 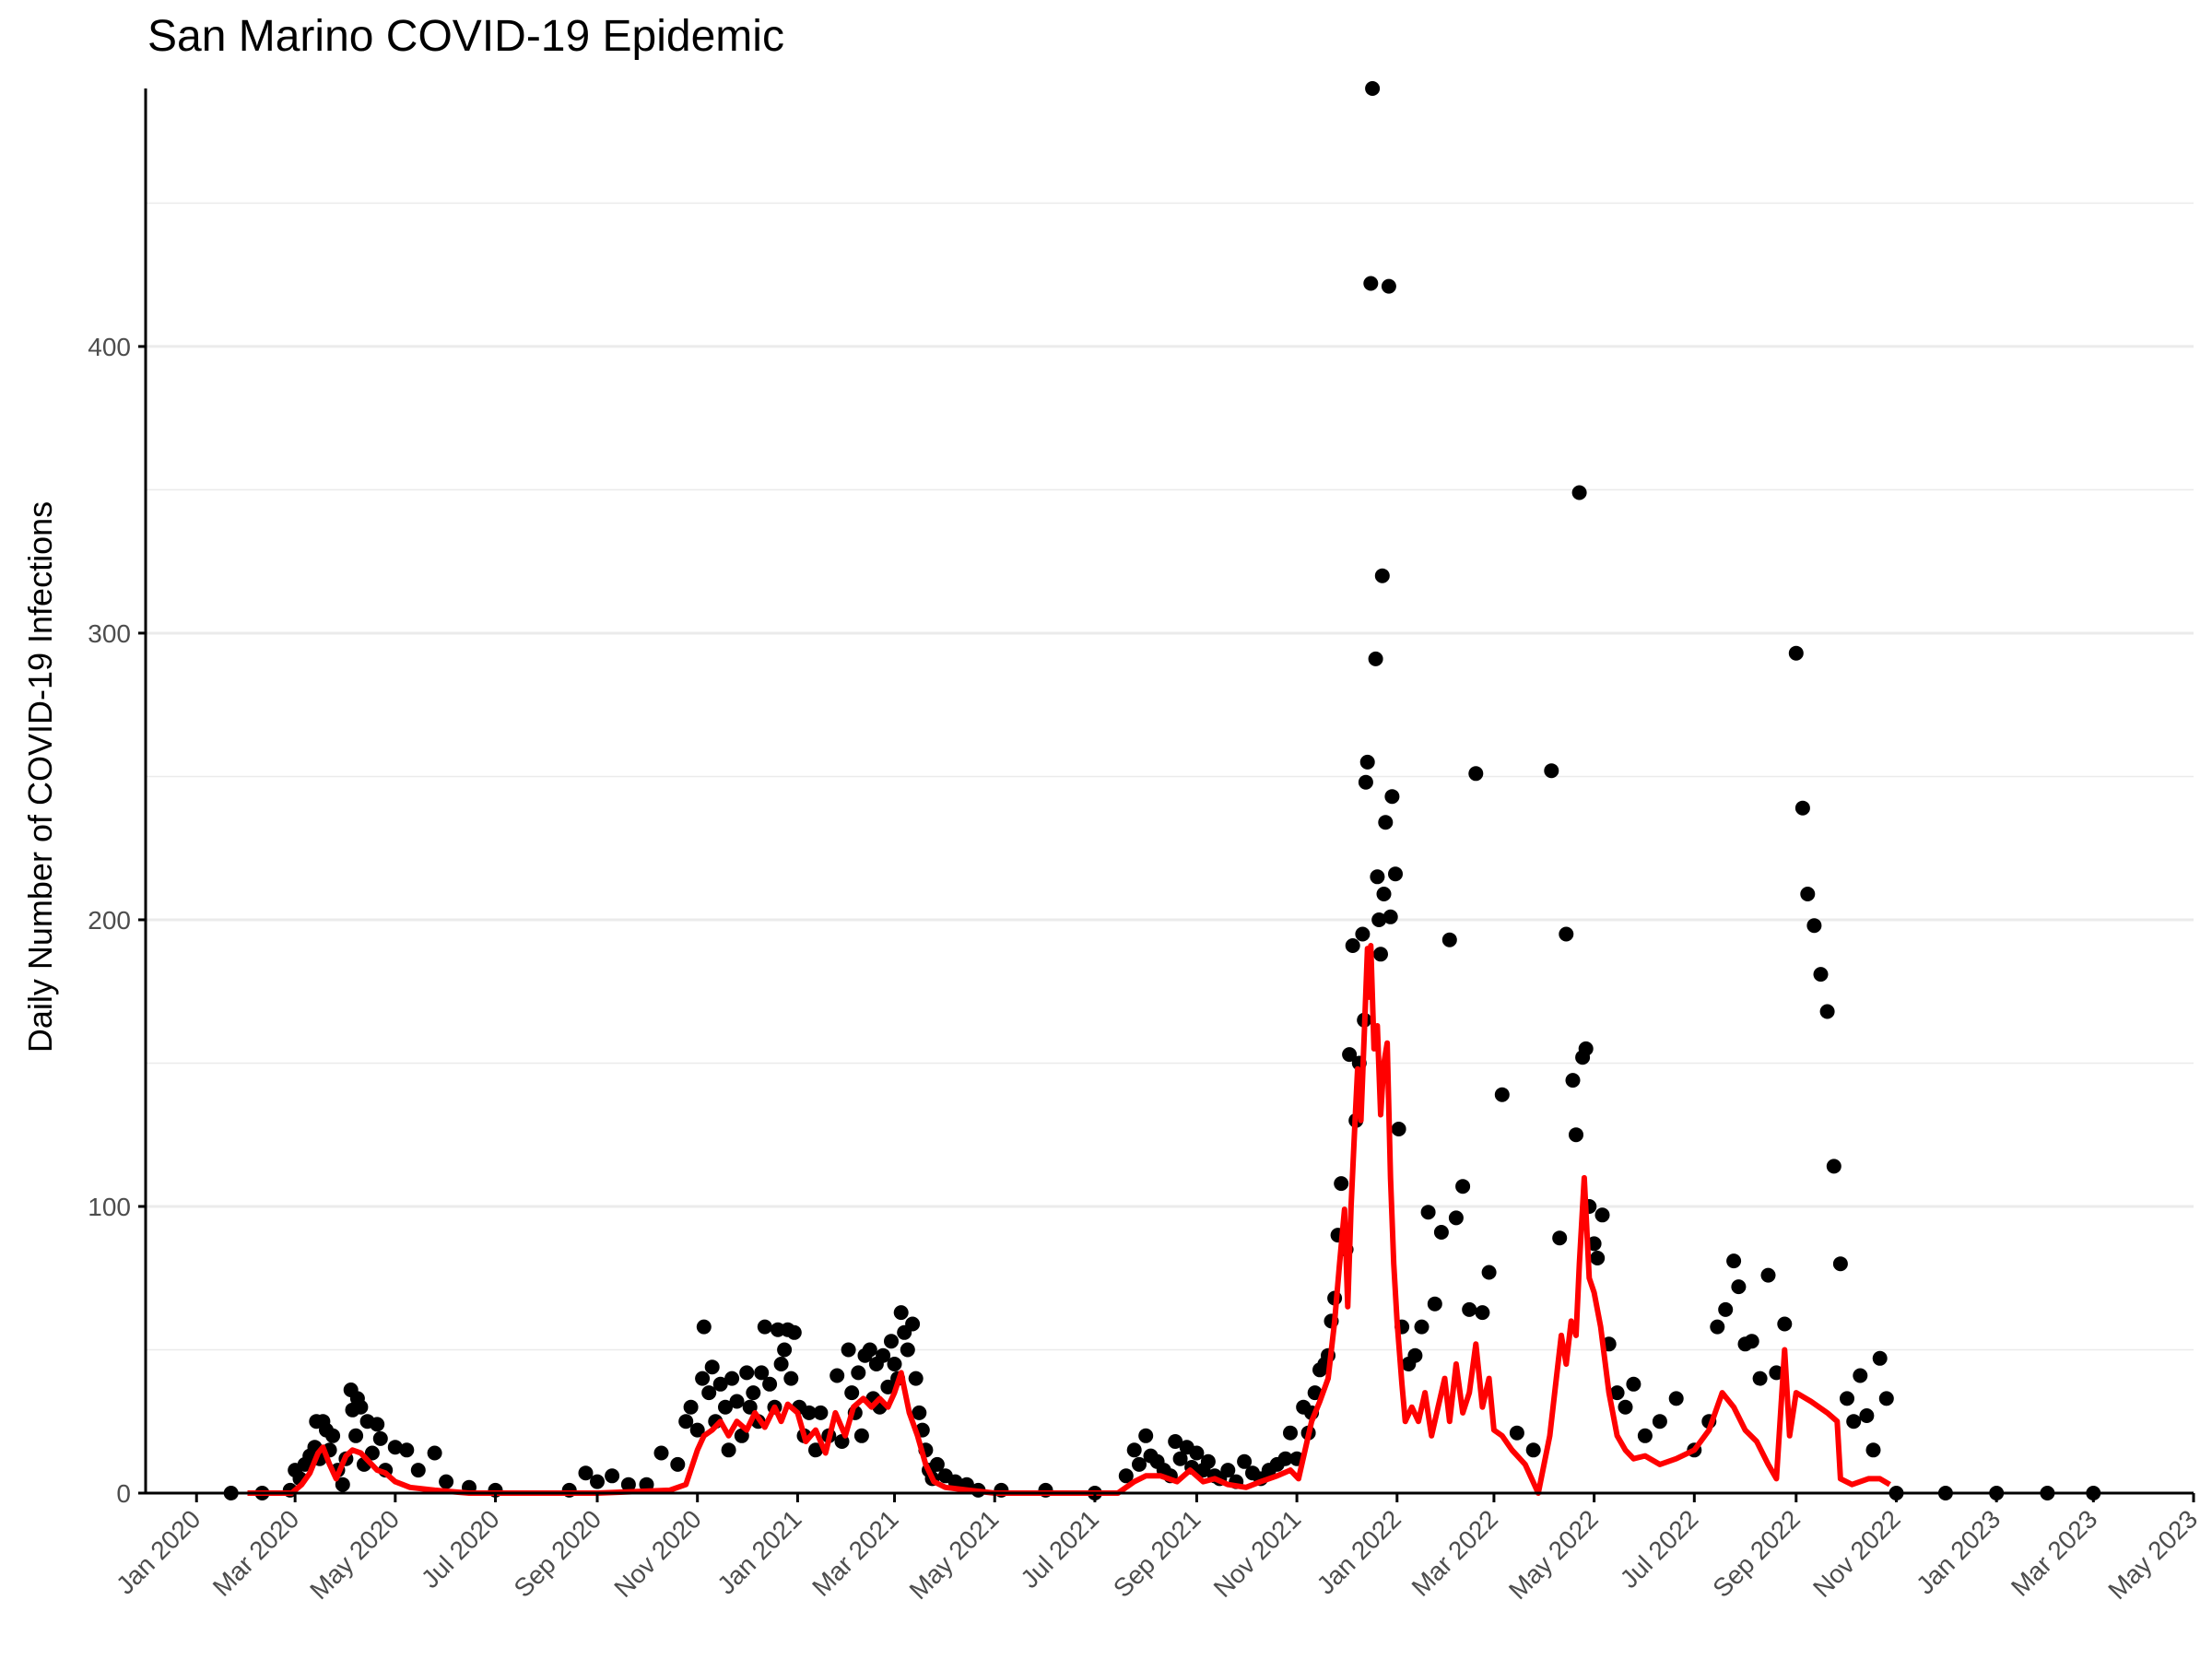 What do you see at coordinates (1455, 1553) in the screenshot?
I see `x-tick-label: Mar 2022` at bounding box center [1455, 1553].